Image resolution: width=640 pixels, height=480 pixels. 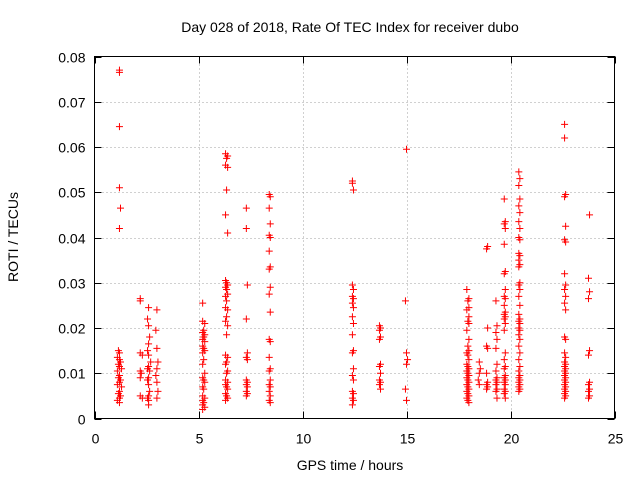 What do you see at coordinates (71, 329) in the screenshot?
I see `y-tick-label: 0.02` at bounding box center [71, 329].